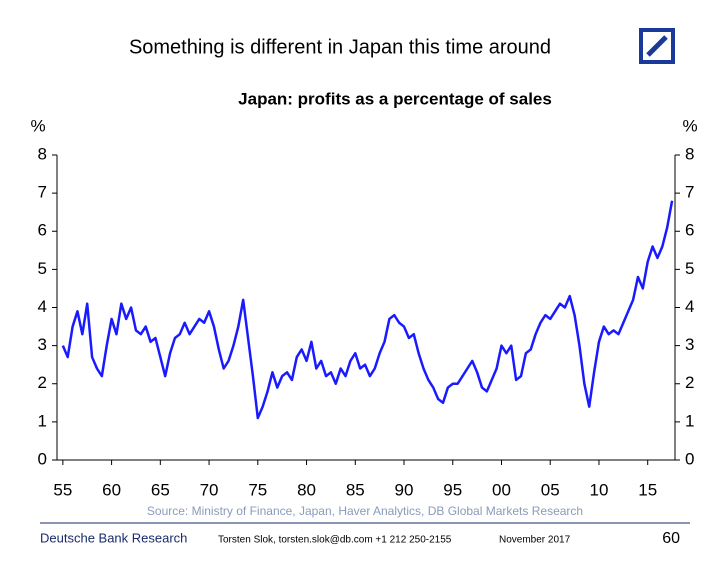  What do you see at coordinates (42, 268) in the screenshot?
I see `y-tick-label: 5` at bounding box center [42, 268].